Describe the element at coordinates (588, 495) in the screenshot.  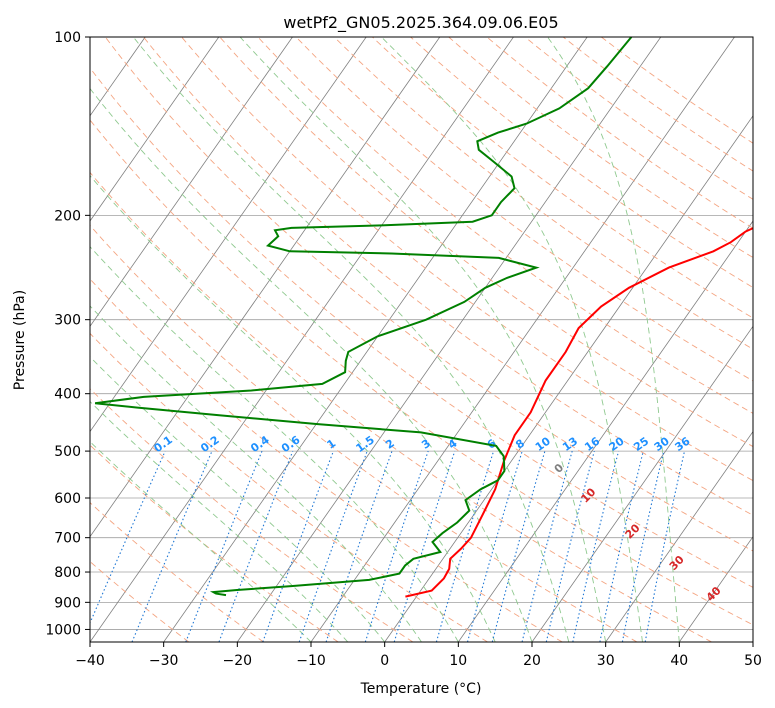
I see `moist-adiabat-label: 10` at that location.